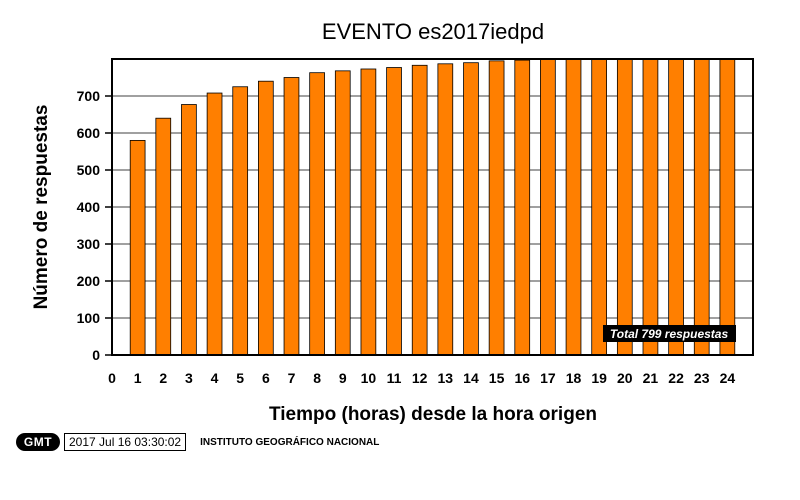  What do you see at coordinates (266, 378) in the screenshot?
I see `x-tick-label: 6` at bounding box center [266, 378].